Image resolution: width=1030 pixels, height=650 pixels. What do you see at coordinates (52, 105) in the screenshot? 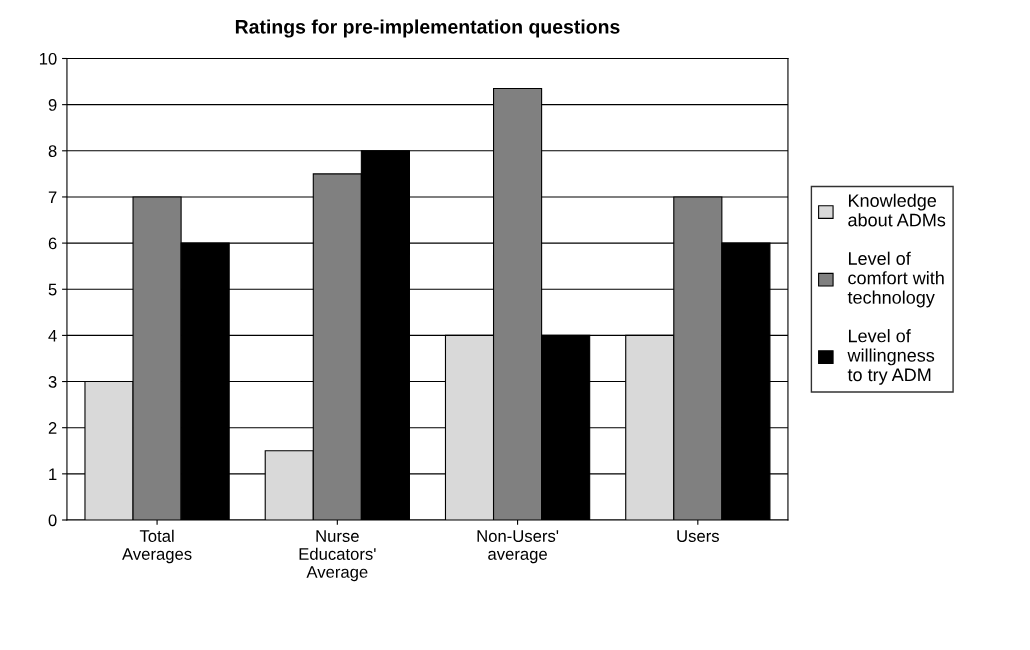
I see `y-tick-label: 9` at bounding box center [52, 105].